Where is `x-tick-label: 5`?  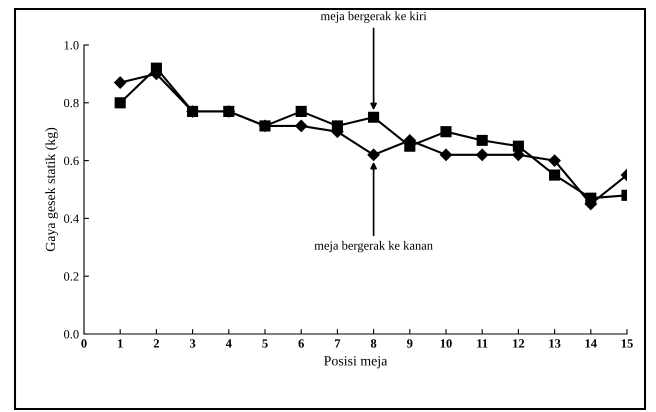
x-tick-label: 5 is located at coordinates (265, 343).